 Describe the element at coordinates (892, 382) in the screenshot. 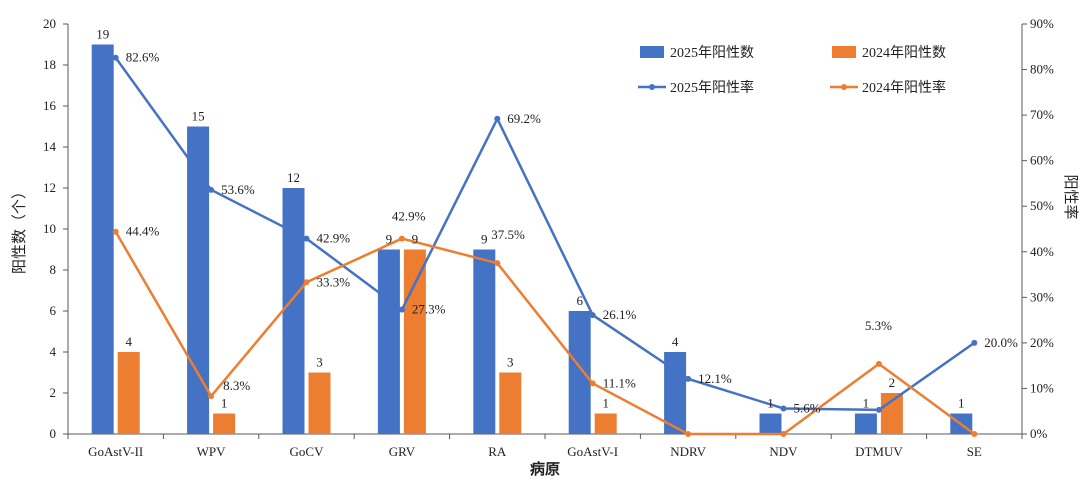

I see `bar-label: 2` at that location.